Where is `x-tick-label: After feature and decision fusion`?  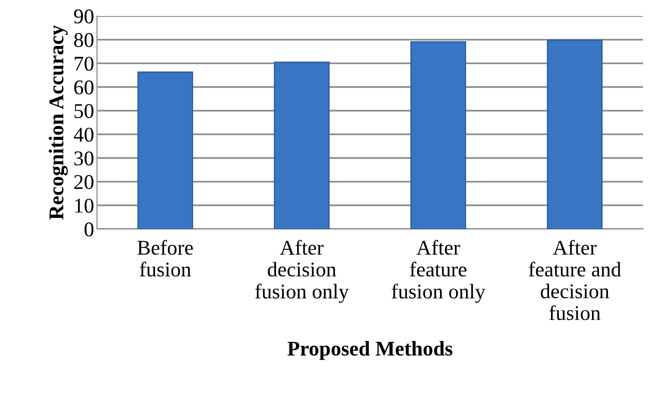
x-tick-label: After feature and decision fusion is located at coordinates (575, 280).